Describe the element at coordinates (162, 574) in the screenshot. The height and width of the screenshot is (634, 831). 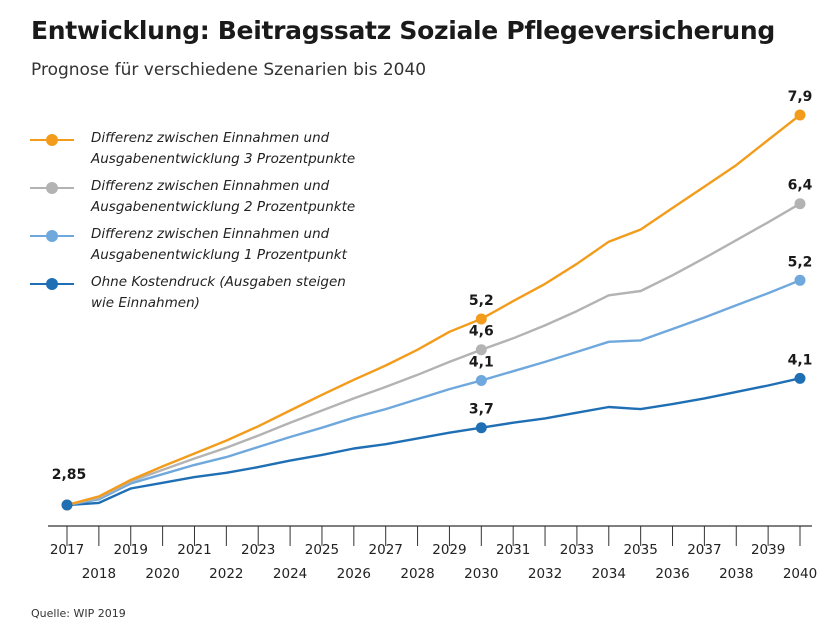
I see `x-tick-label: 2020` at that location.